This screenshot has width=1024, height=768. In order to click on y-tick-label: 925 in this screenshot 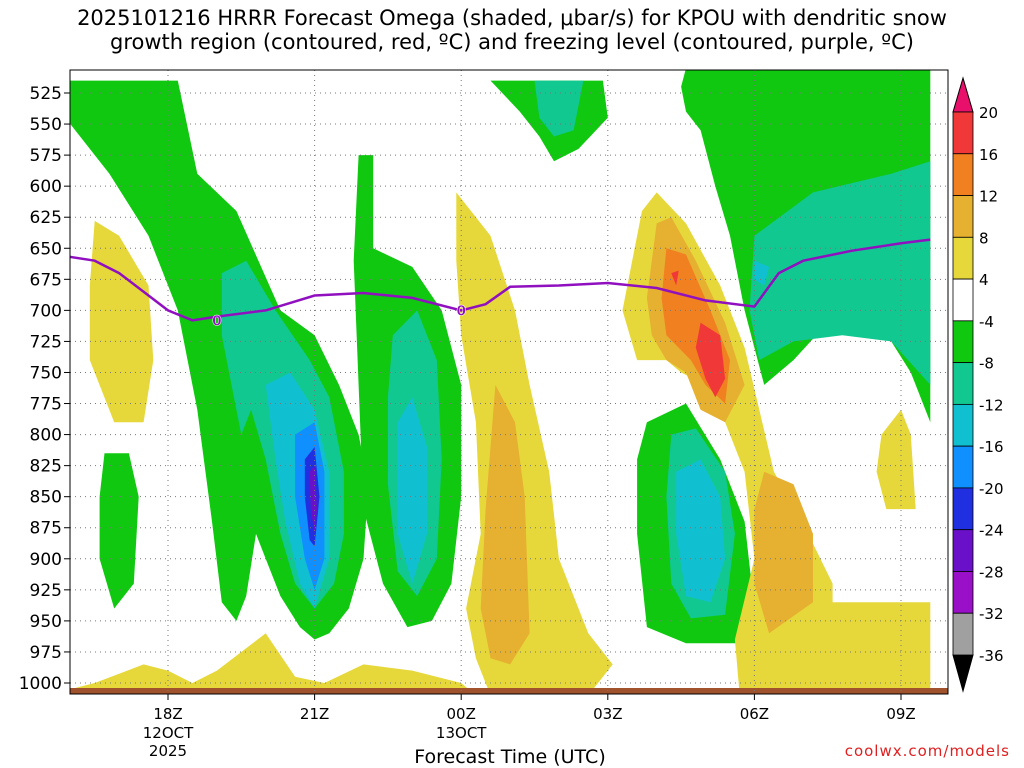, I will do `click(46, 591)`.